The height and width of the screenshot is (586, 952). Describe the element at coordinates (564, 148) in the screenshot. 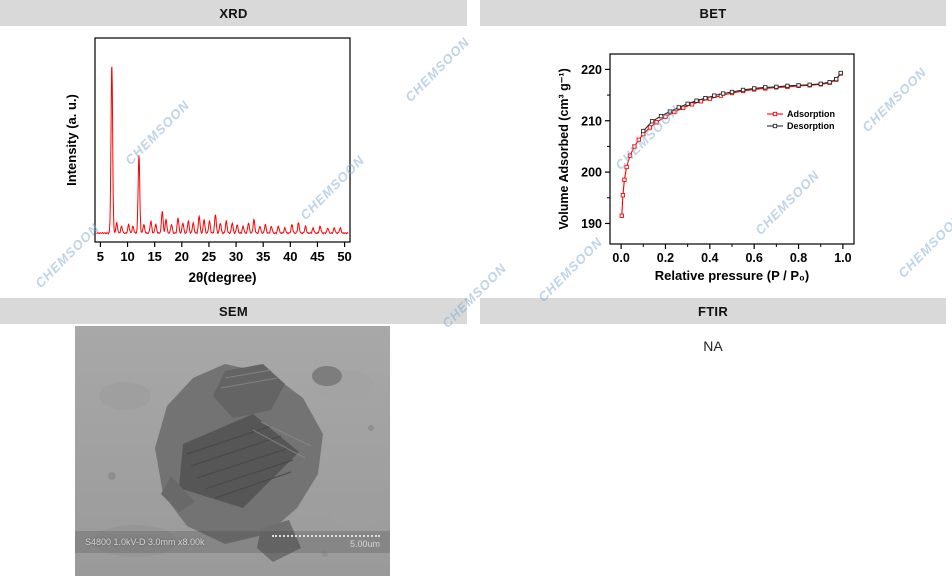

I see `bet-y-axis-label: Volume Adsorbed (cm³ g⁻¹)` at that location.